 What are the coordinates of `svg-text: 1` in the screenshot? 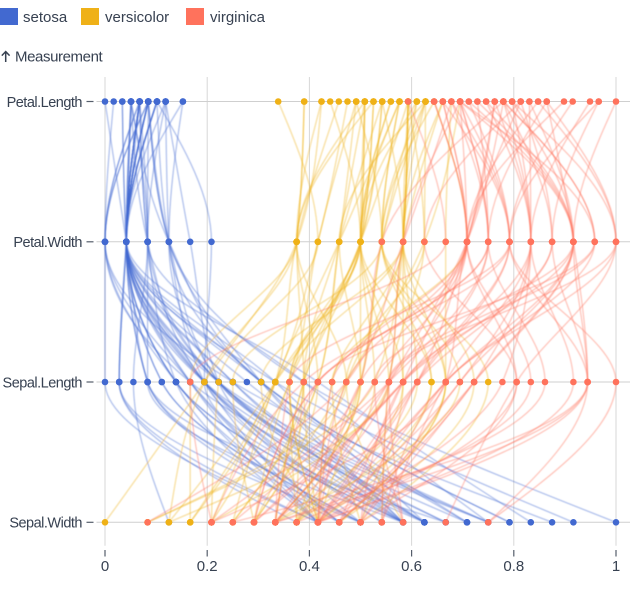 It's located at (616, 566).